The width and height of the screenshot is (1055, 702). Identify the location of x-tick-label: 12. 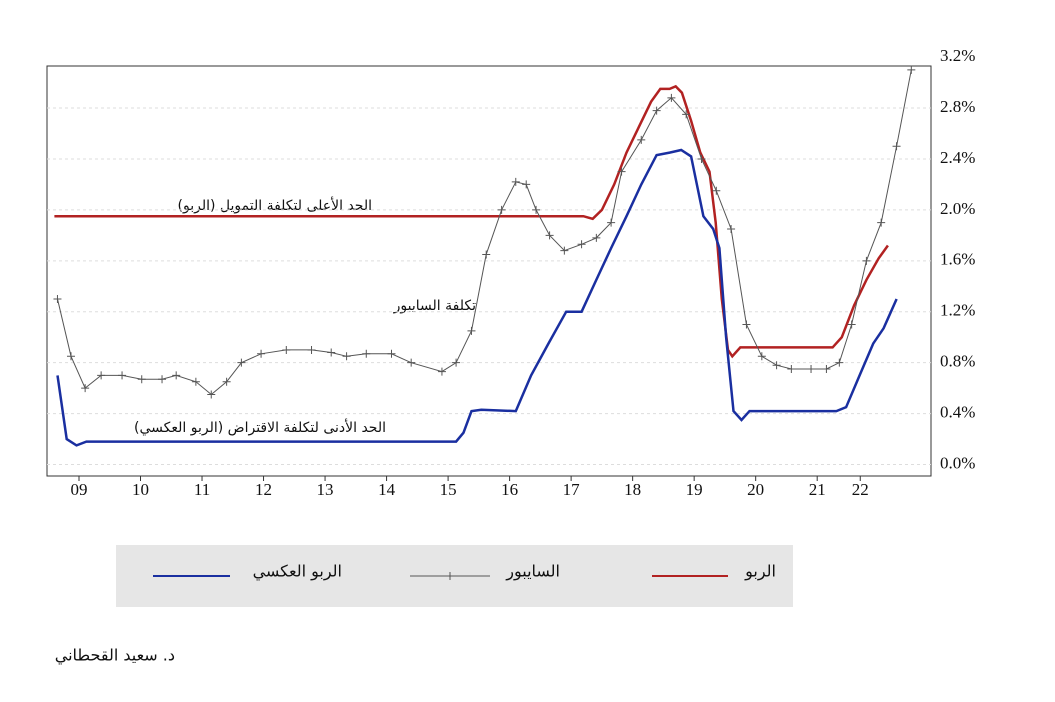
(263, 489).